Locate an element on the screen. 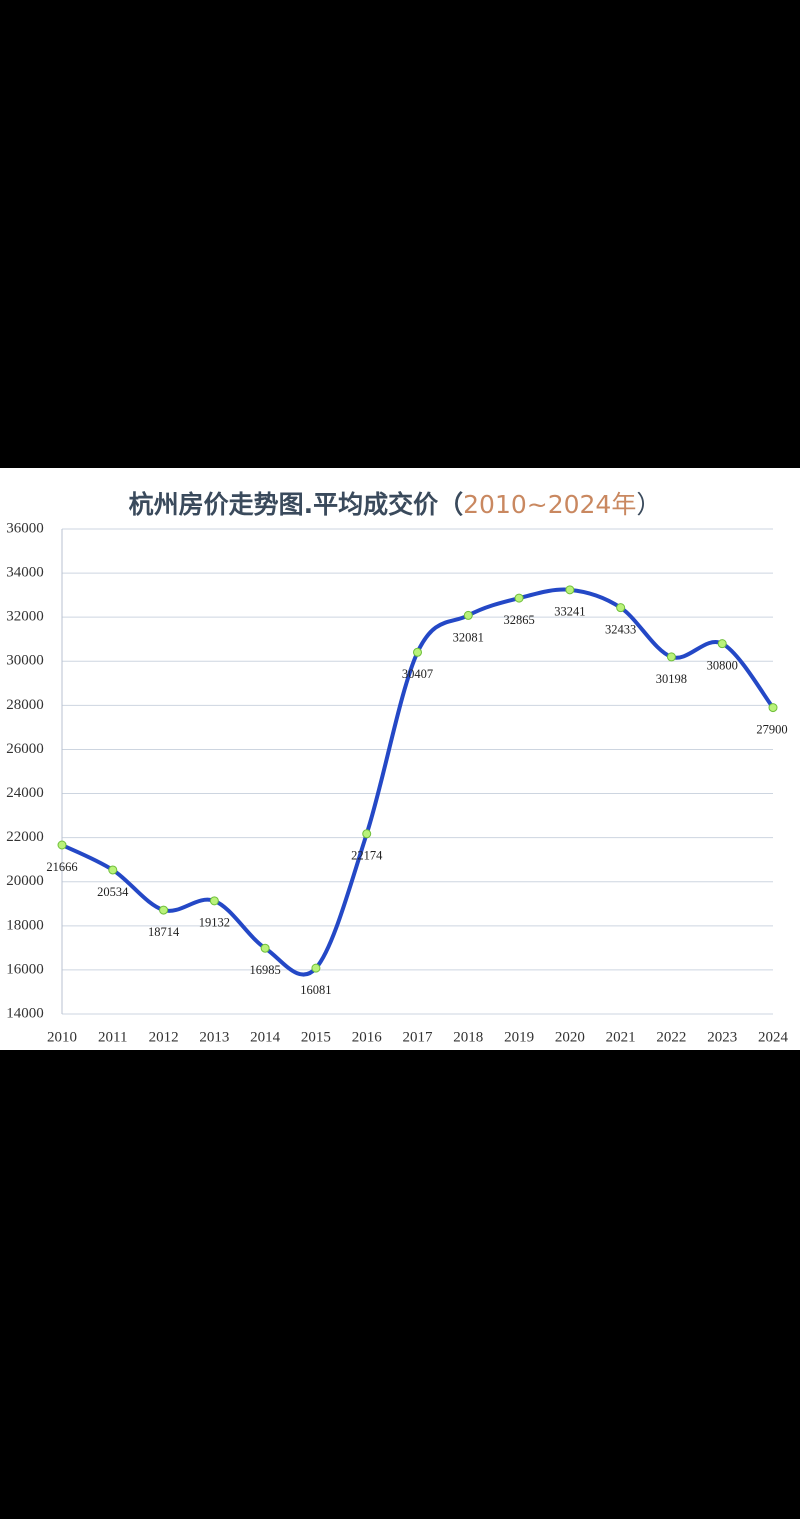 The height and width of the screenshot is (1519, 800). x-tick-label: 2024 is located at coordinates (773, 1037).